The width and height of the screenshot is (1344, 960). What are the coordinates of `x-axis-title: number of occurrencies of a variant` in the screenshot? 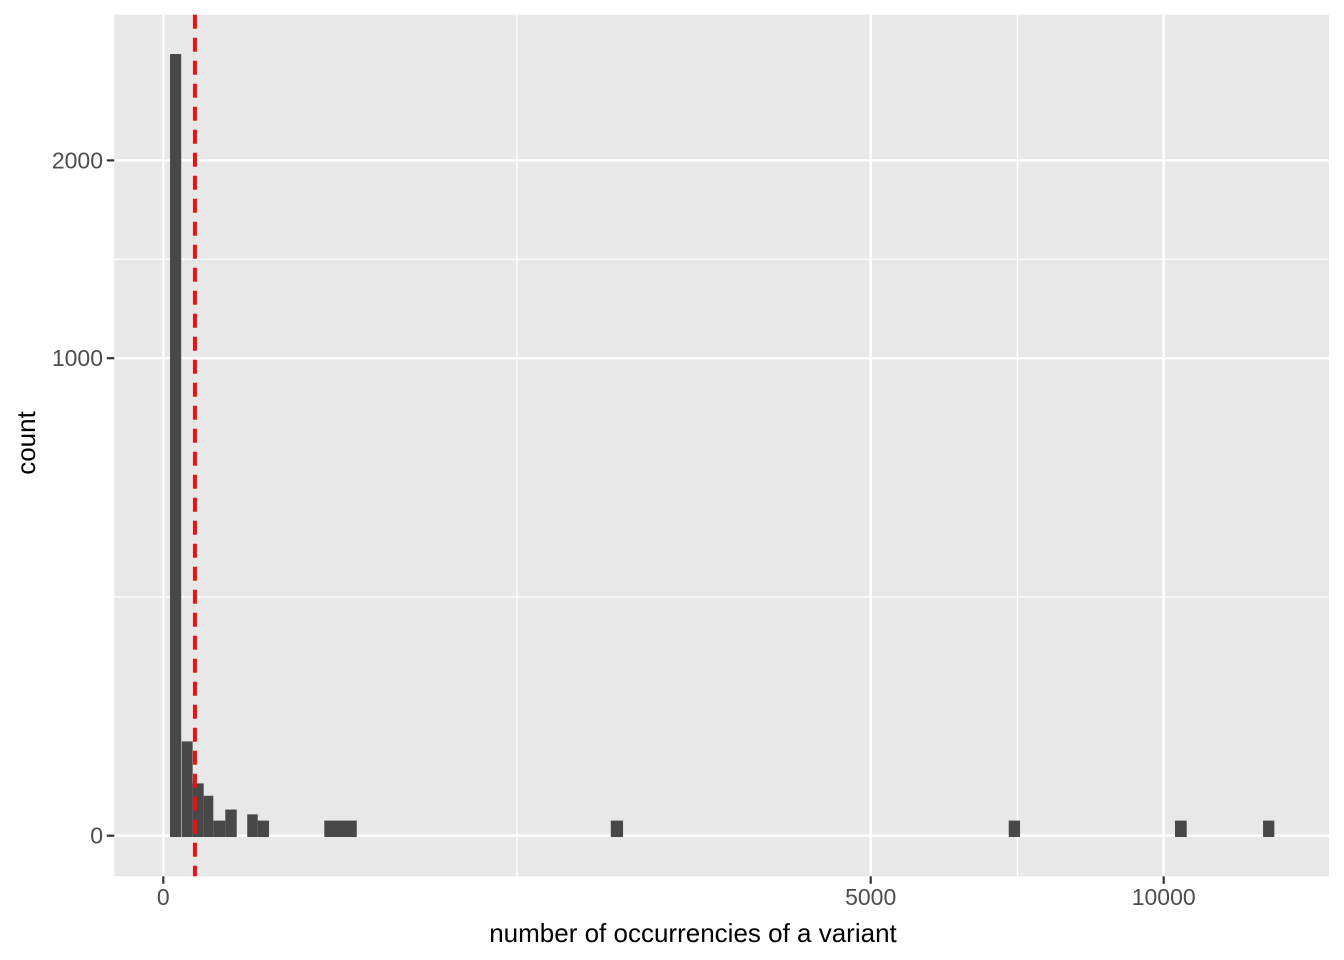 It's located at (693, 933).